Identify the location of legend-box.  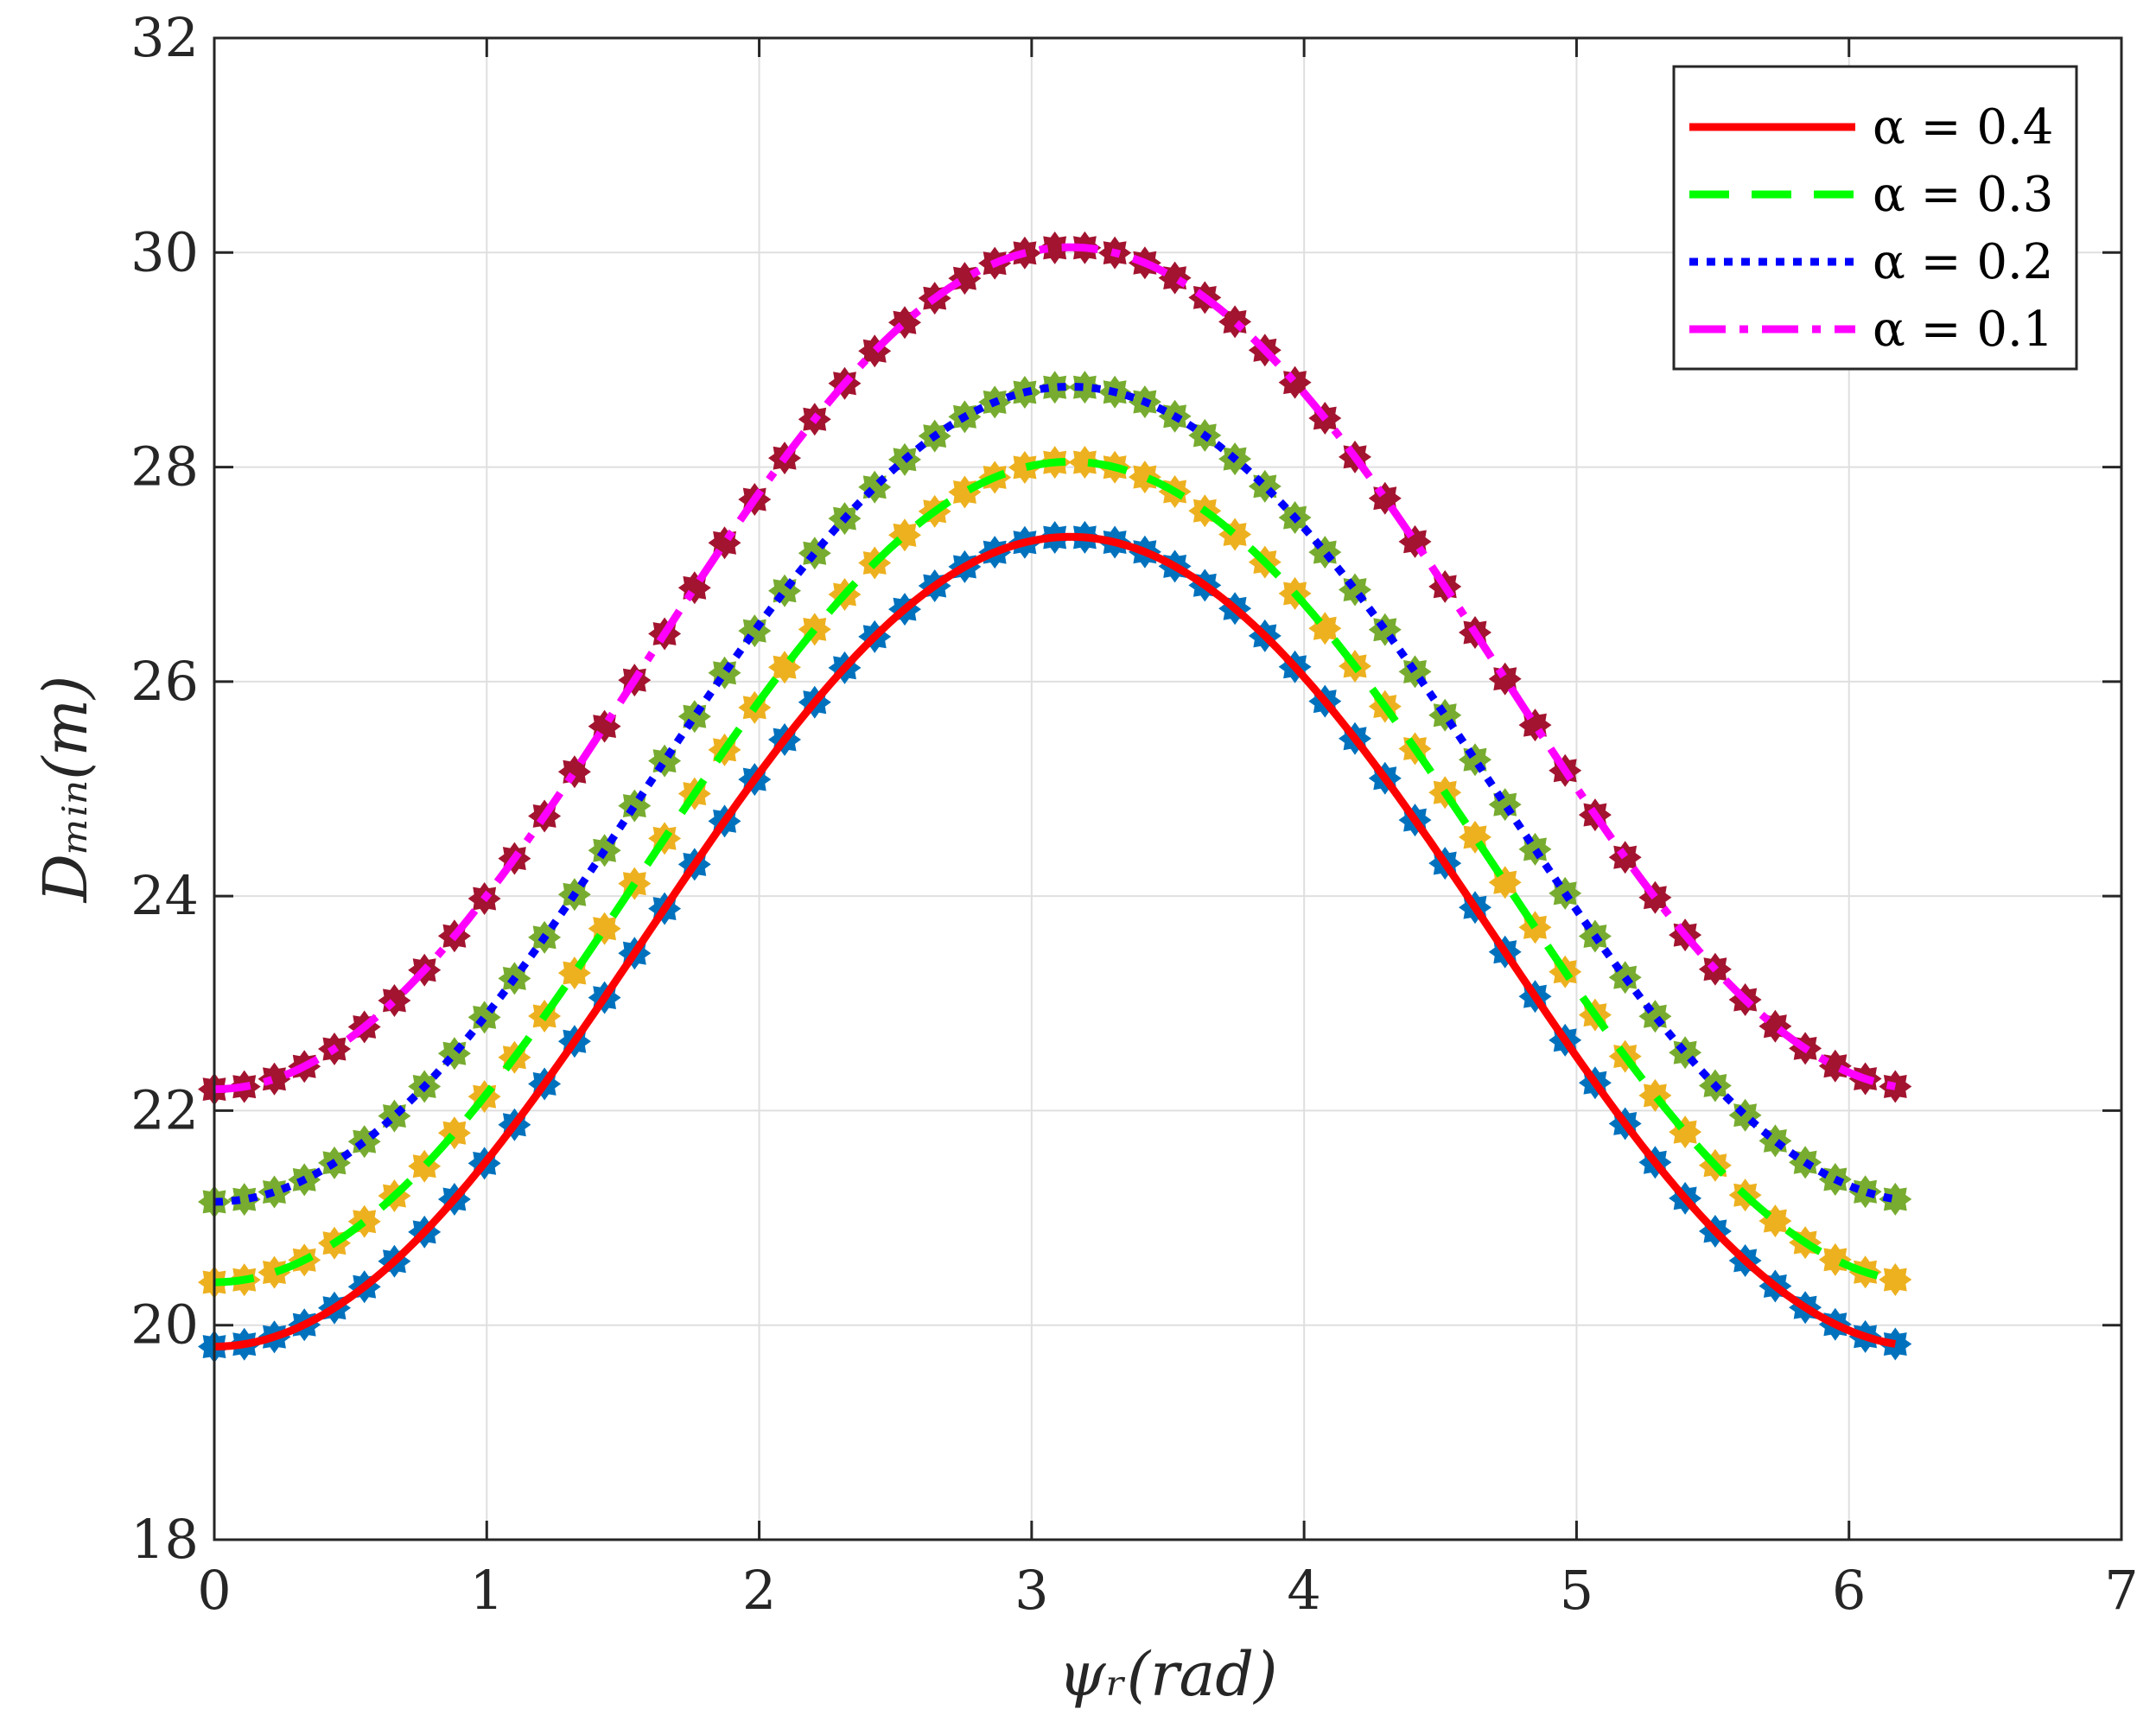
(1875, 218).